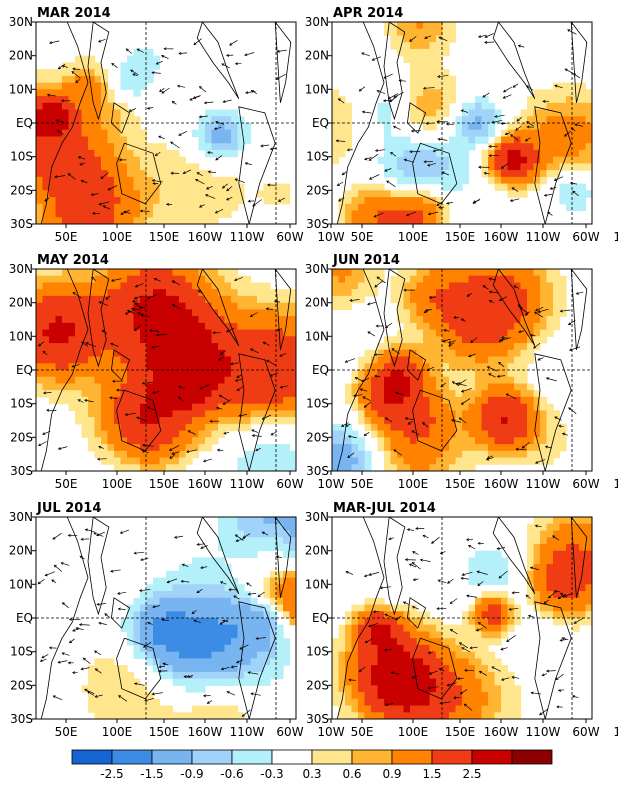 This screenshot has width=618, height=800. Describe the element at coordinates (231, 774) in the screenshot. I see `colorbar-label: -0.6` at that location.